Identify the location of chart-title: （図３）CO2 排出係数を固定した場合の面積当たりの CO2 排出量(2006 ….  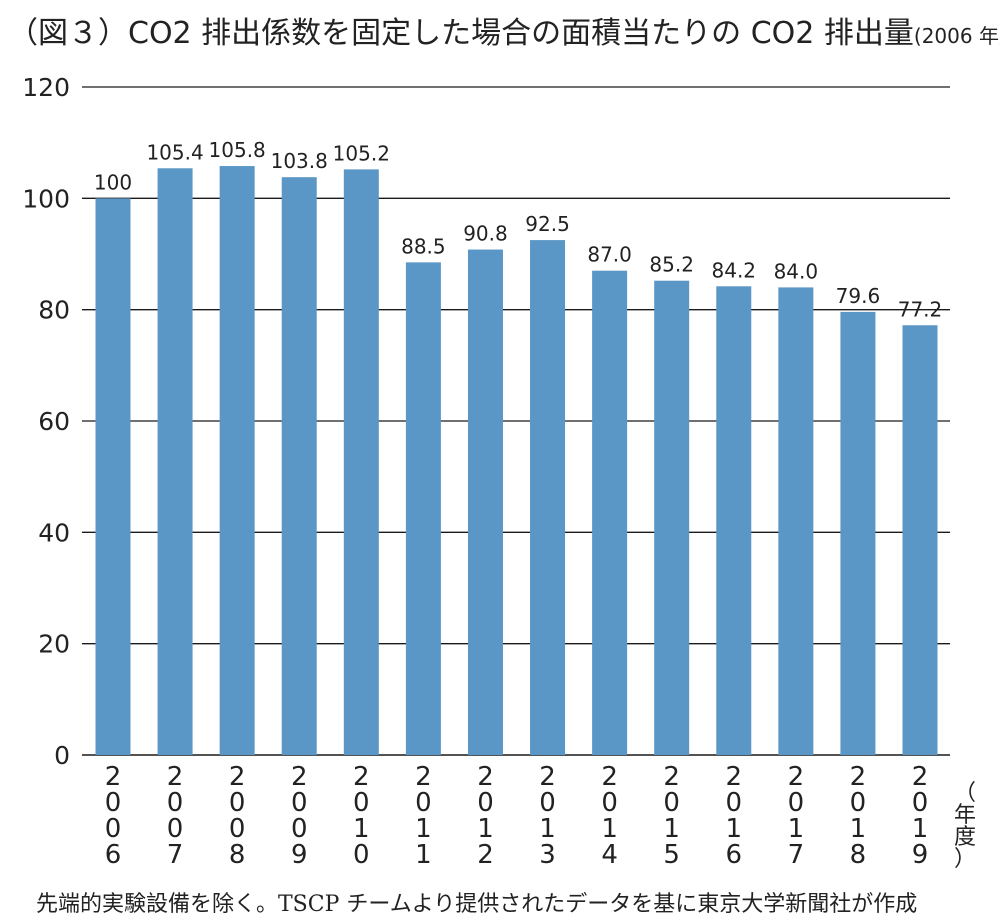
(504, 30).